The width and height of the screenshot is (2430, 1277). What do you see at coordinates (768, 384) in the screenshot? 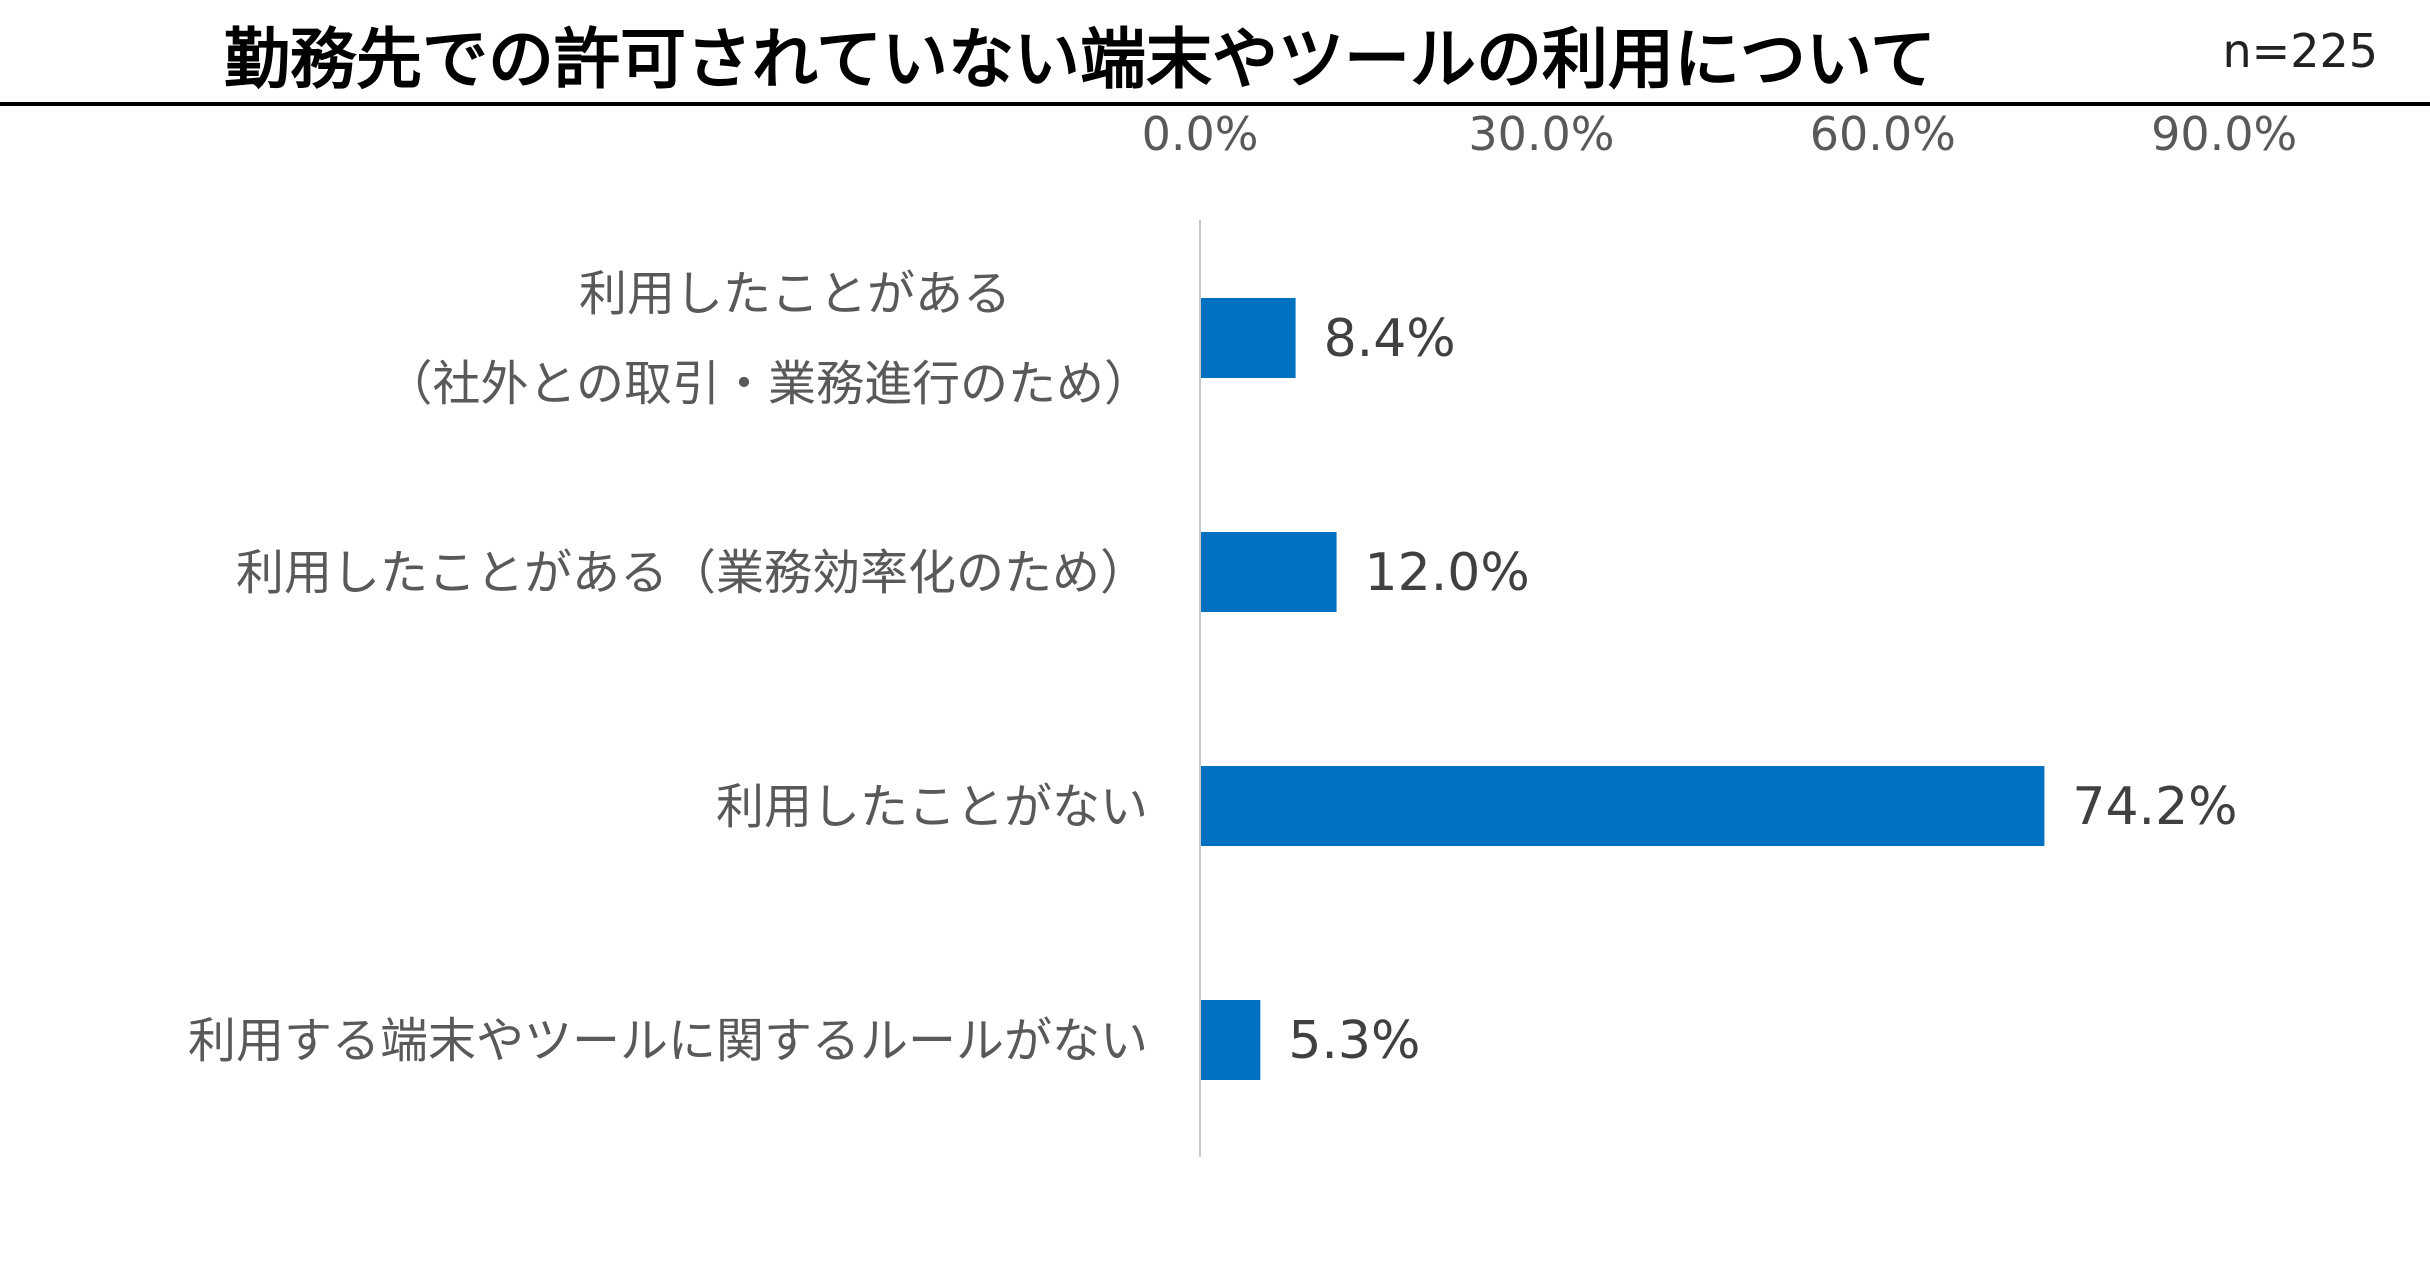
I see `category-label: （社外との取引・業務進行のため）` at bounding box center [768, 384].